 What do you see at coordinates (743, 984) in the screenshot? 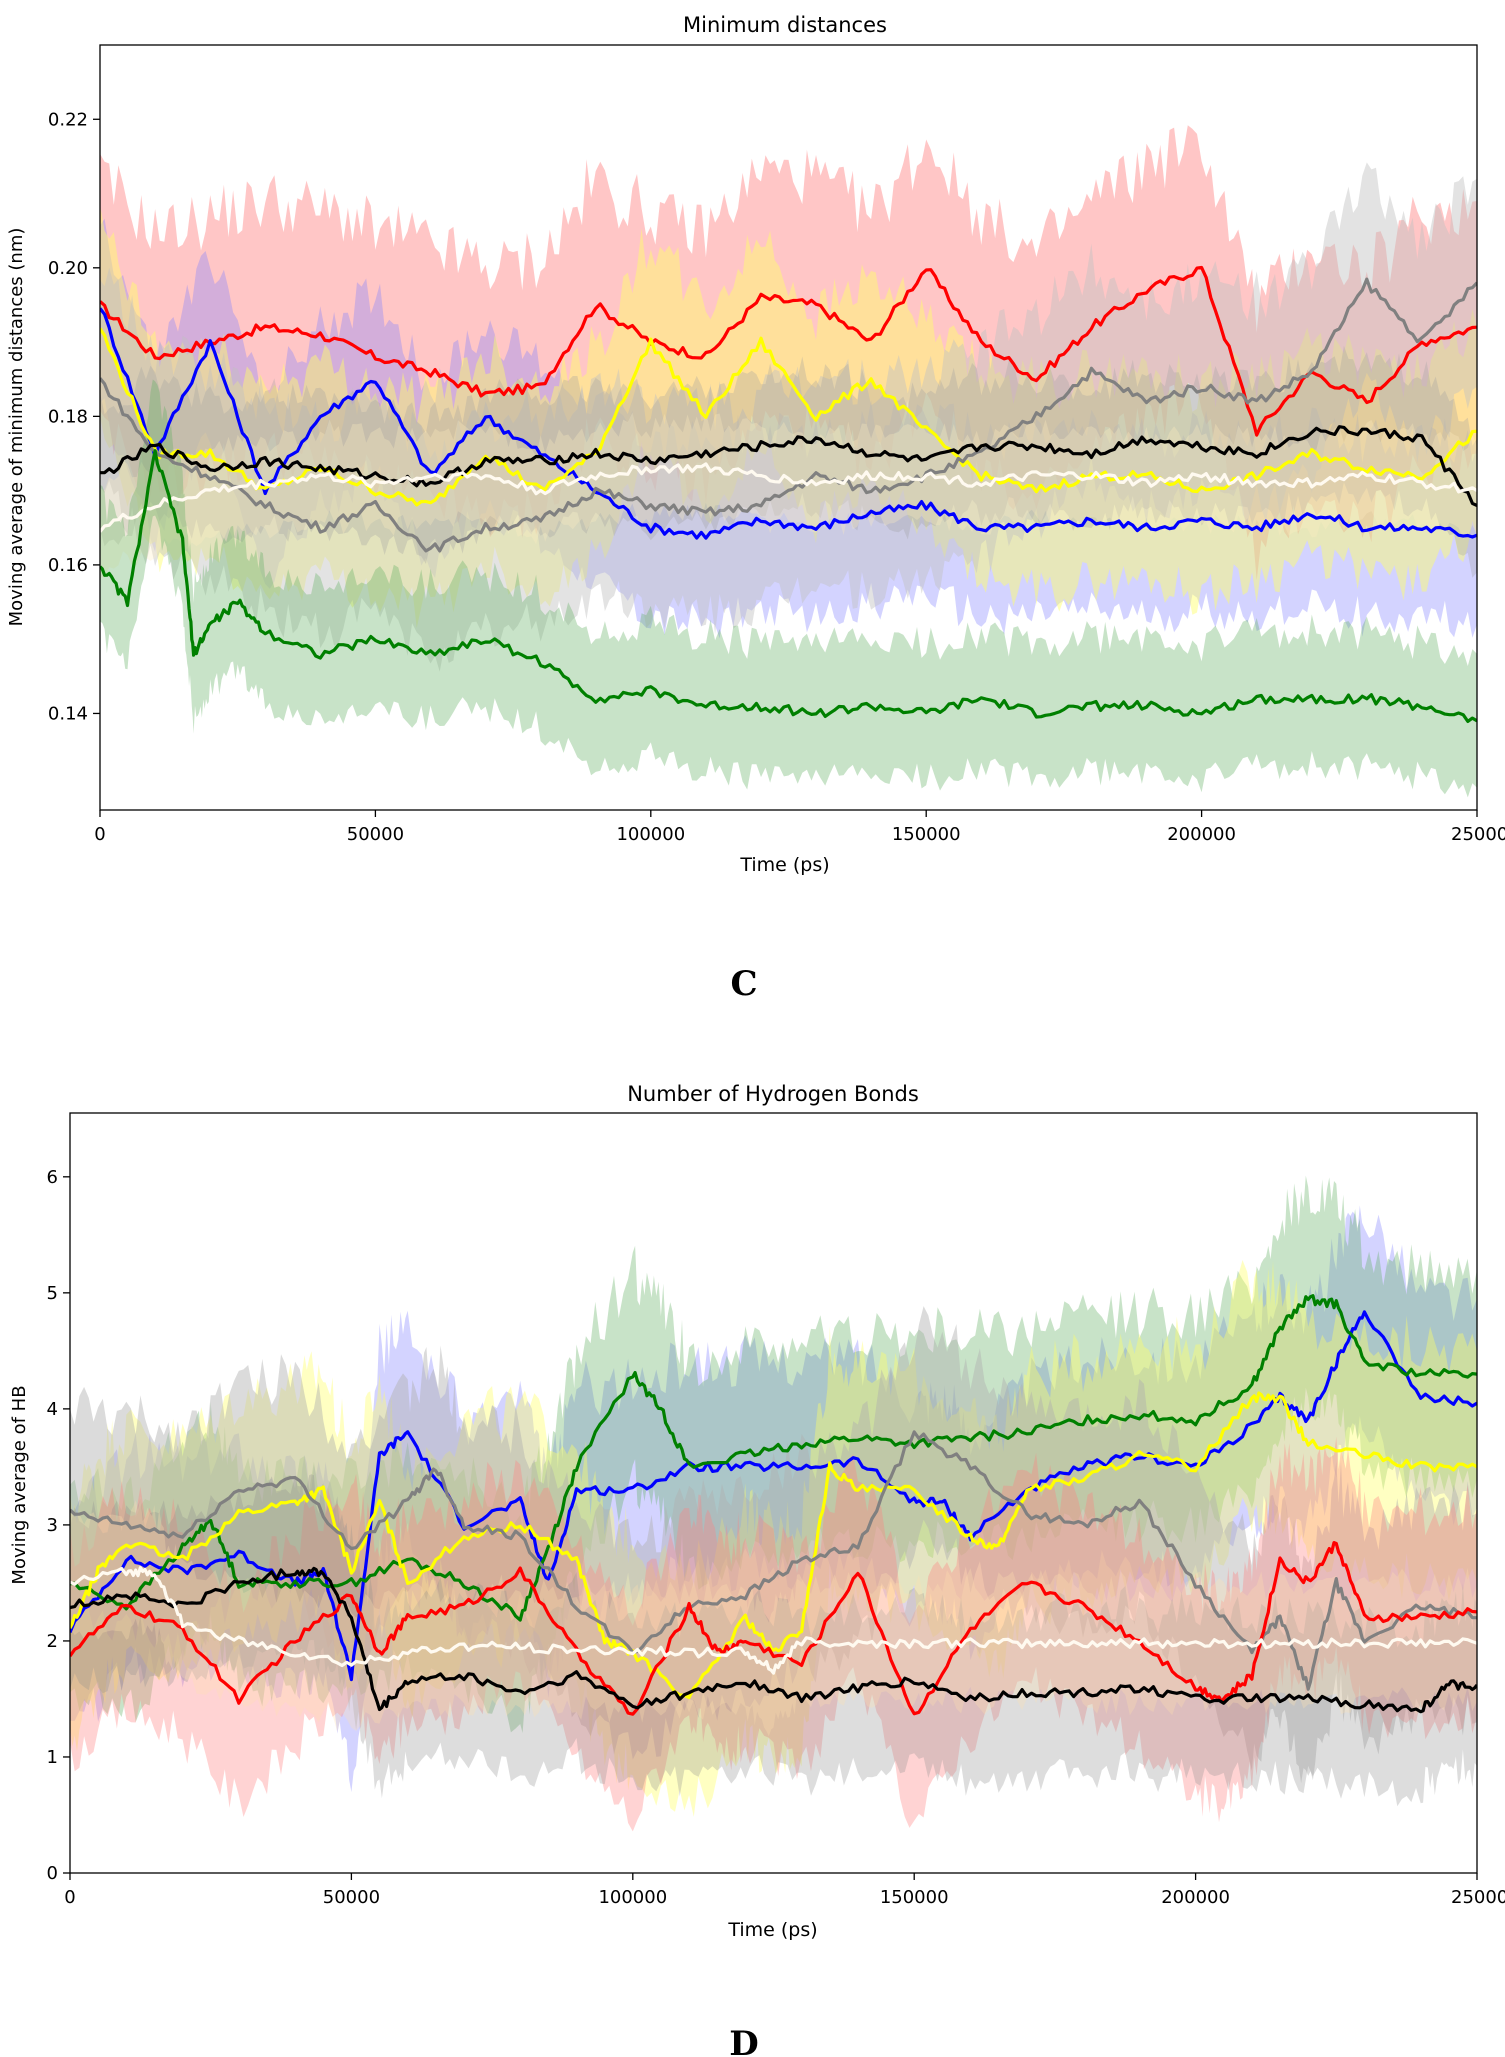
I see `panel-c-letter: C` at bounding box center [743, 984].